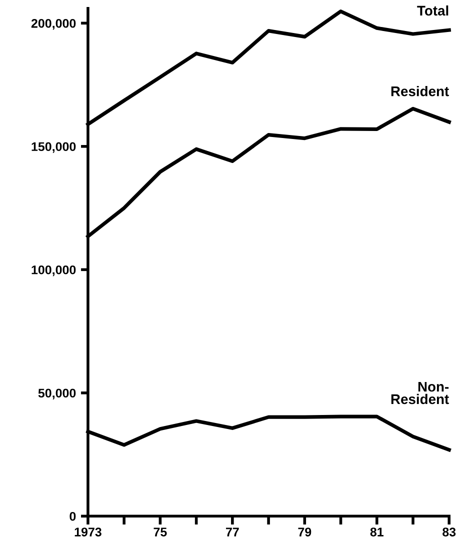 The height and width of the screenshot is (558, 463). What do you see at coordinates (420, 393) in the screenshot?
I see `series-label: Non- Resident` at bounding box center [420, 393].